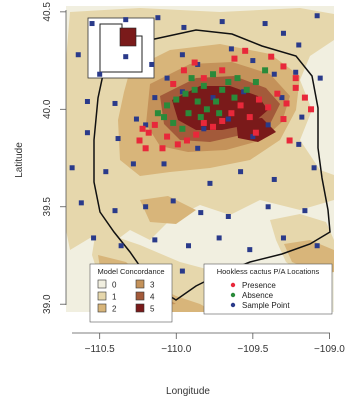 This screenshot has width=348, height=397. What do you see at coordinates (130, 271) in the screenshot?
I see `concordance-legend-title: Model Concordance` at bounding box center [130, 271].